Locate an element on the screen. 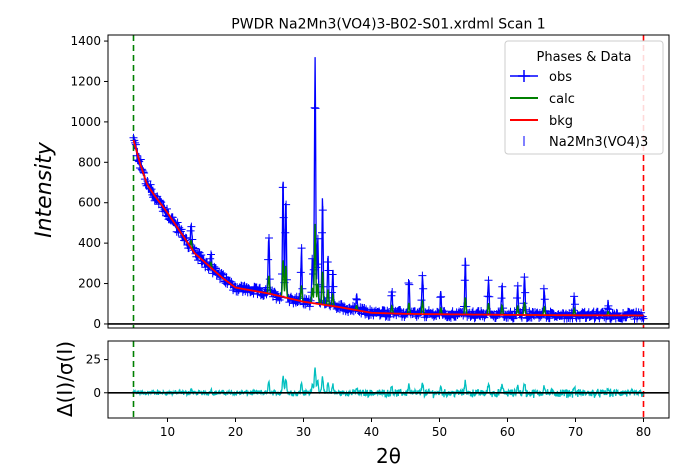  legend-title: Phases & Data is located at coordinates (583, 57).